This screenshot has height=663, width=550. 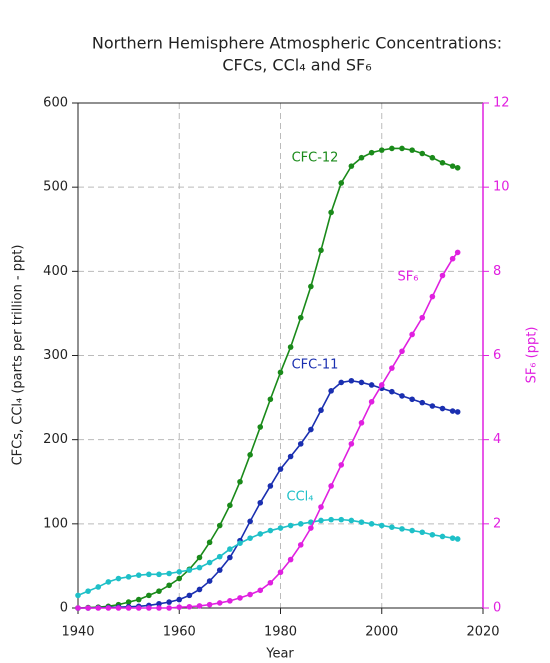 I want to click on y2-tick-label: 10, so click(x=501, y=187).